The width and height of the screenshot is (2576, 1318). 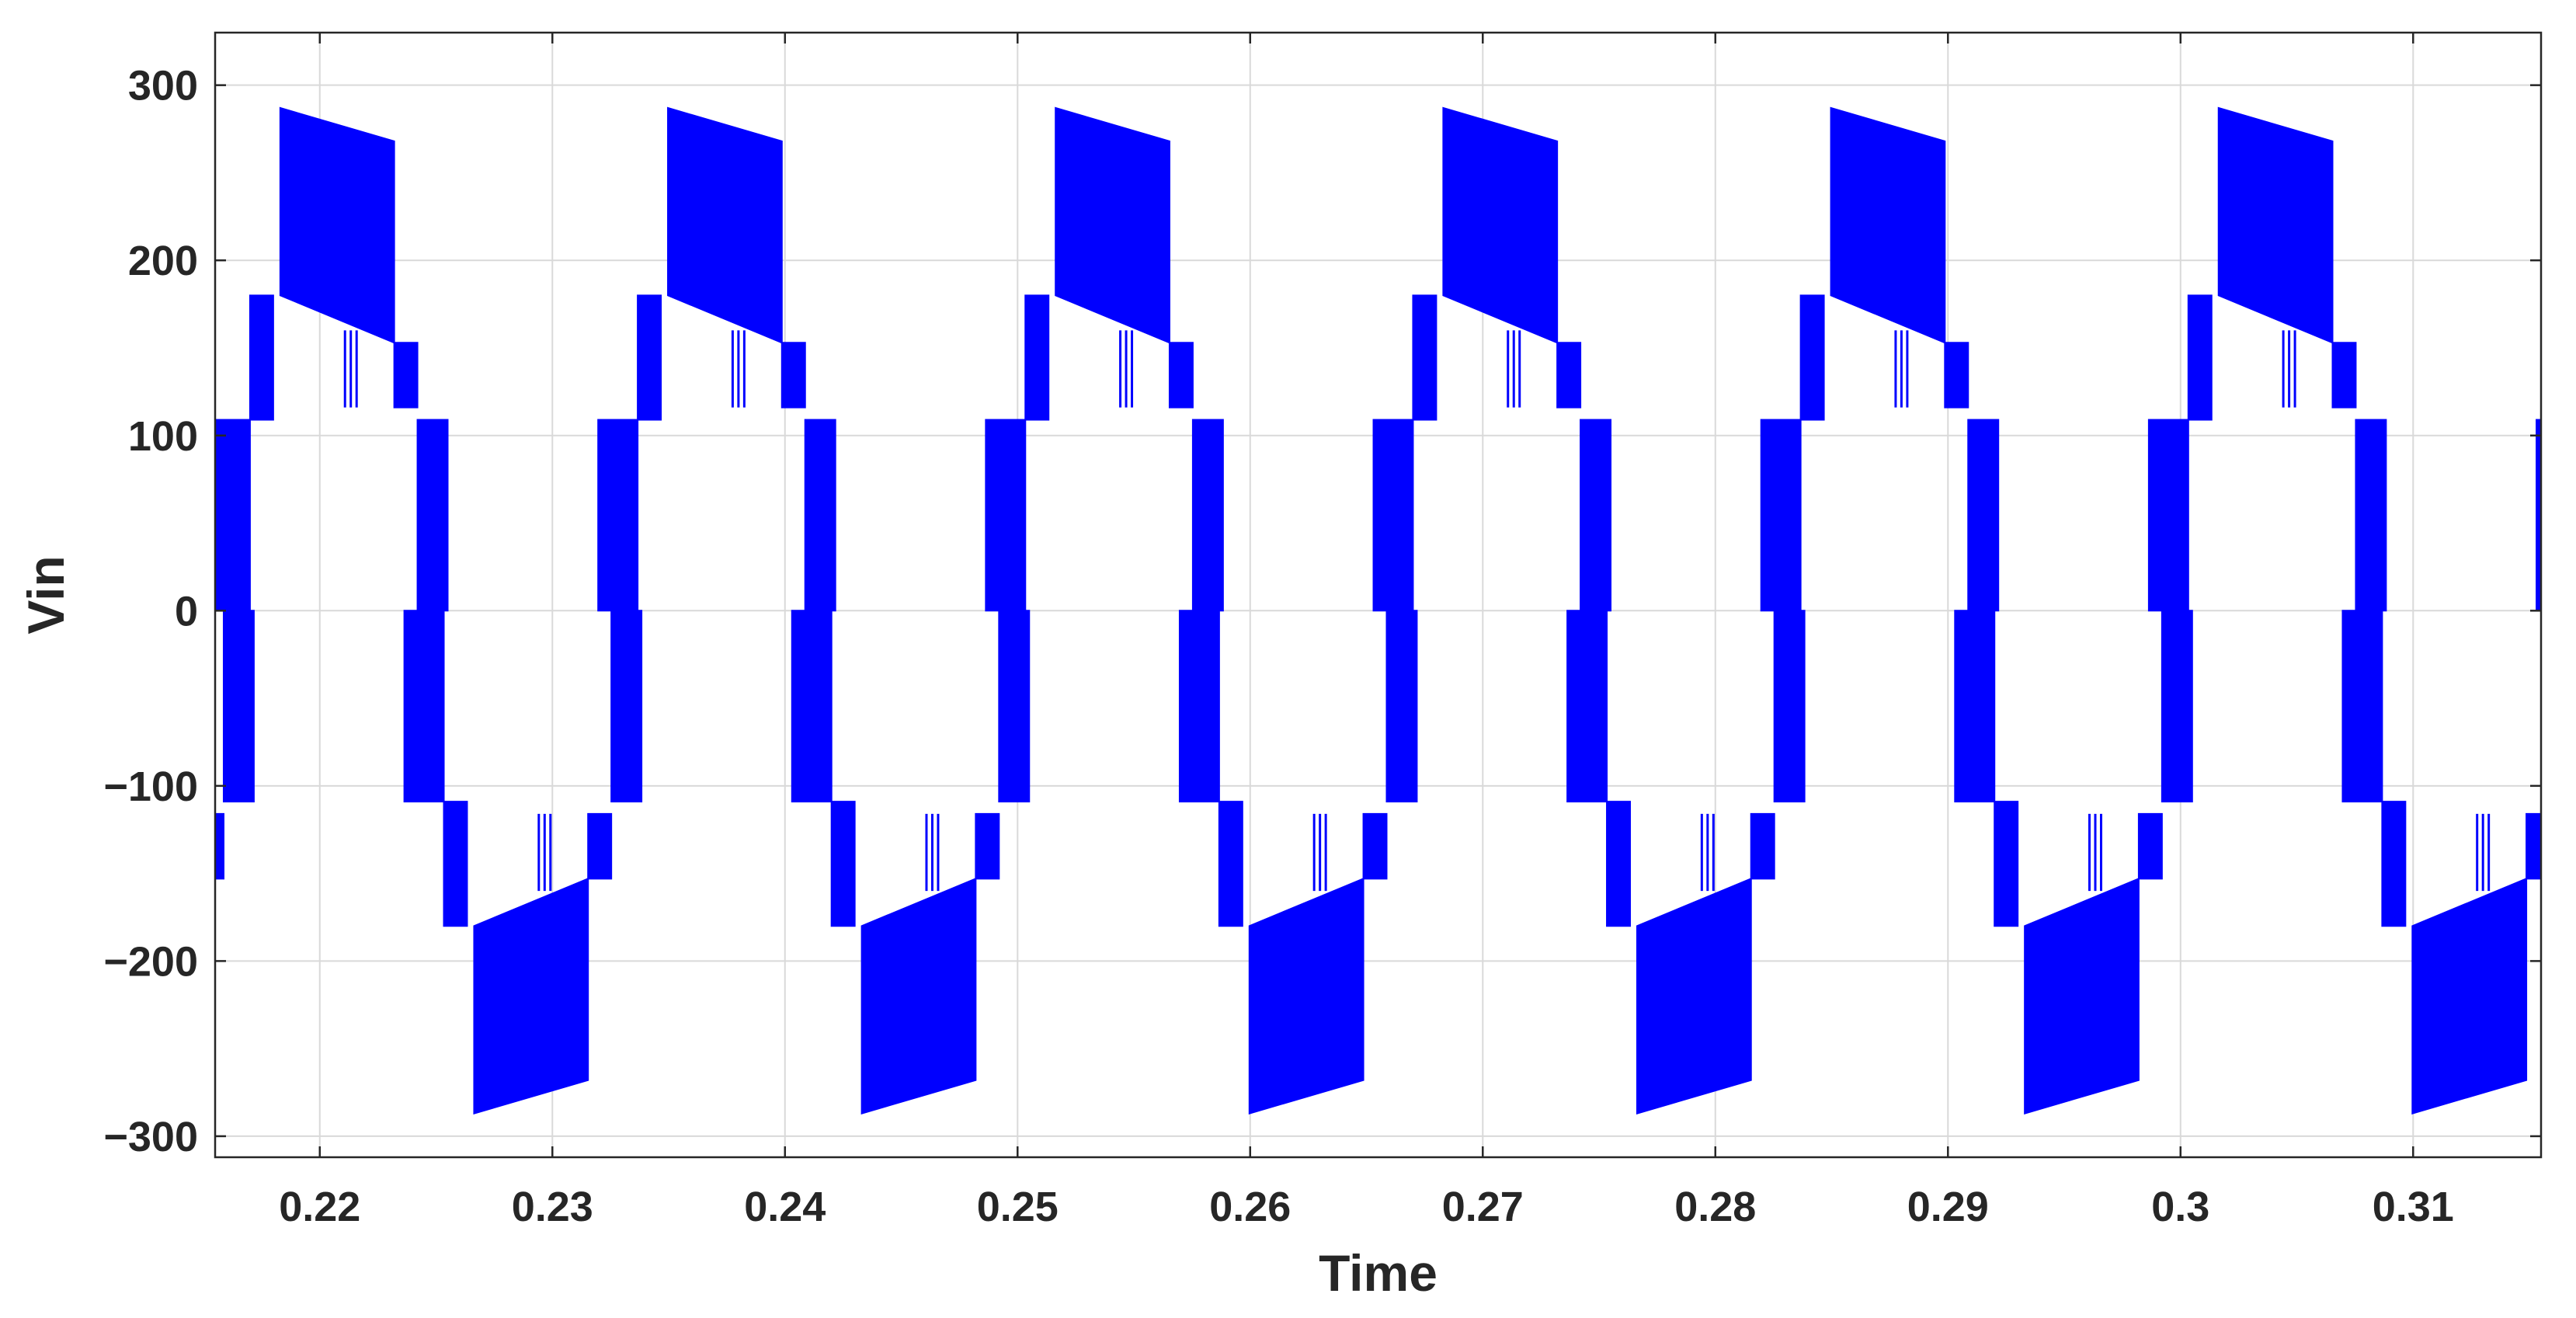 What do you see at coordinates (552, 1207) in the screenshot?
I see `x-tick-label: 0.23` at bounding box center [552, 1207].